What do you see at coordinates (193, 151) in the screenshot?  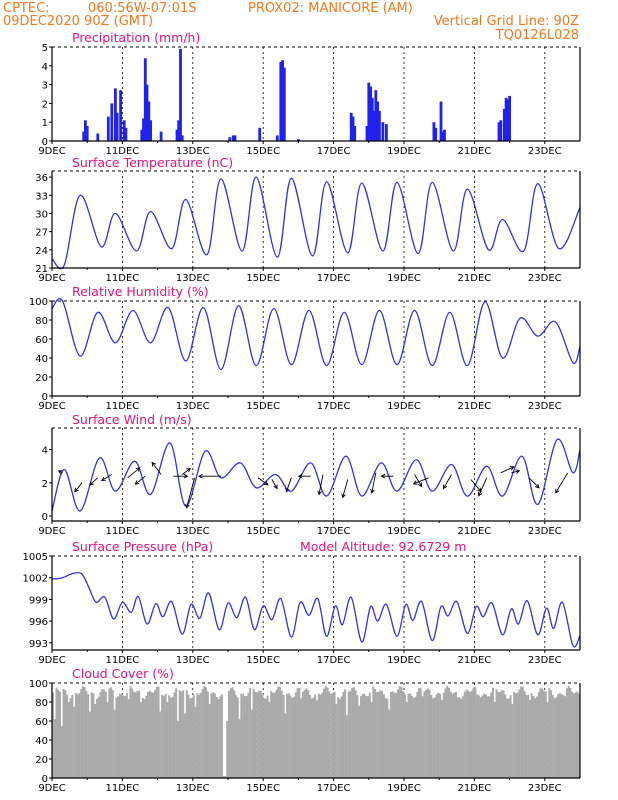 I see `x-tick-label: 13DEC` at bounding box center [193, 151].